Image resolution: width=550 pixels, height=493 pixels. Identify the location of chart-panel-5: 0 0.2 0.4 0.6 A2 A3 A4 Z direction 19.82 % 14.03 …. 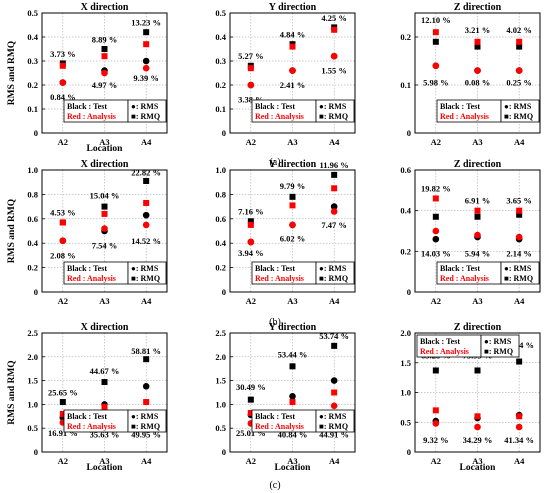
(470, 232).